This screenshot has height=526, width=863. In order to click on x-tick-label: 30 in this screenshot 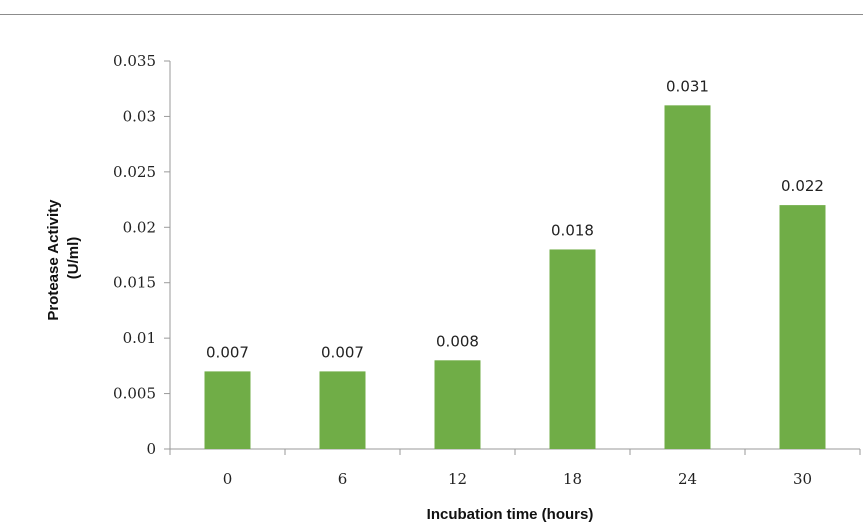, I will do `click(802, 479)`.